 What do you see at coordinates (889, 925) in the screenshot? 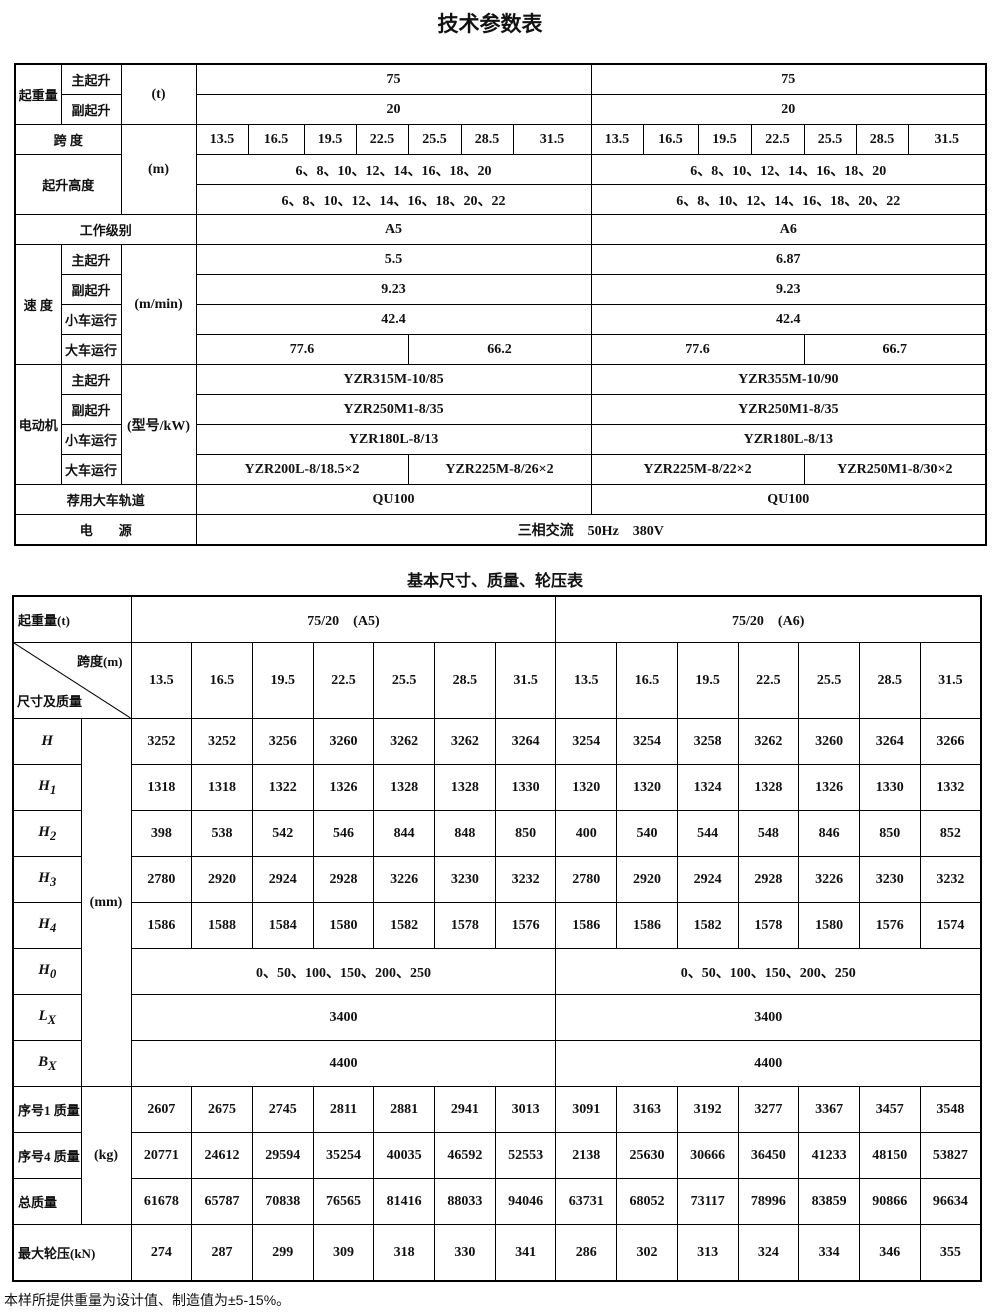
I see `table-cell: 1576` at bounding box center [889, 925].